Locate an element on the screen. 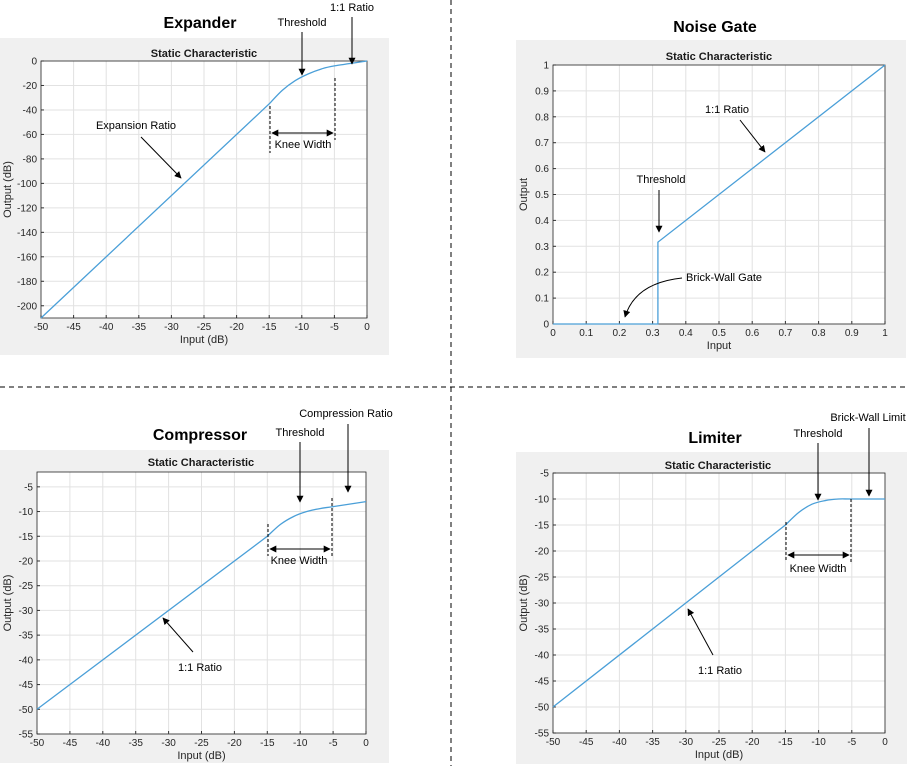  y-axis-label: Output (dB) is located at coordinates (8, 603).